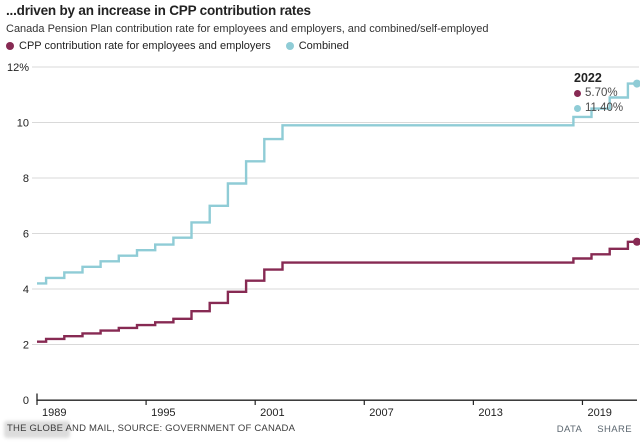 This screenshot has width=640, height=445. I want to click on x-axis-line, so click(336, 397).